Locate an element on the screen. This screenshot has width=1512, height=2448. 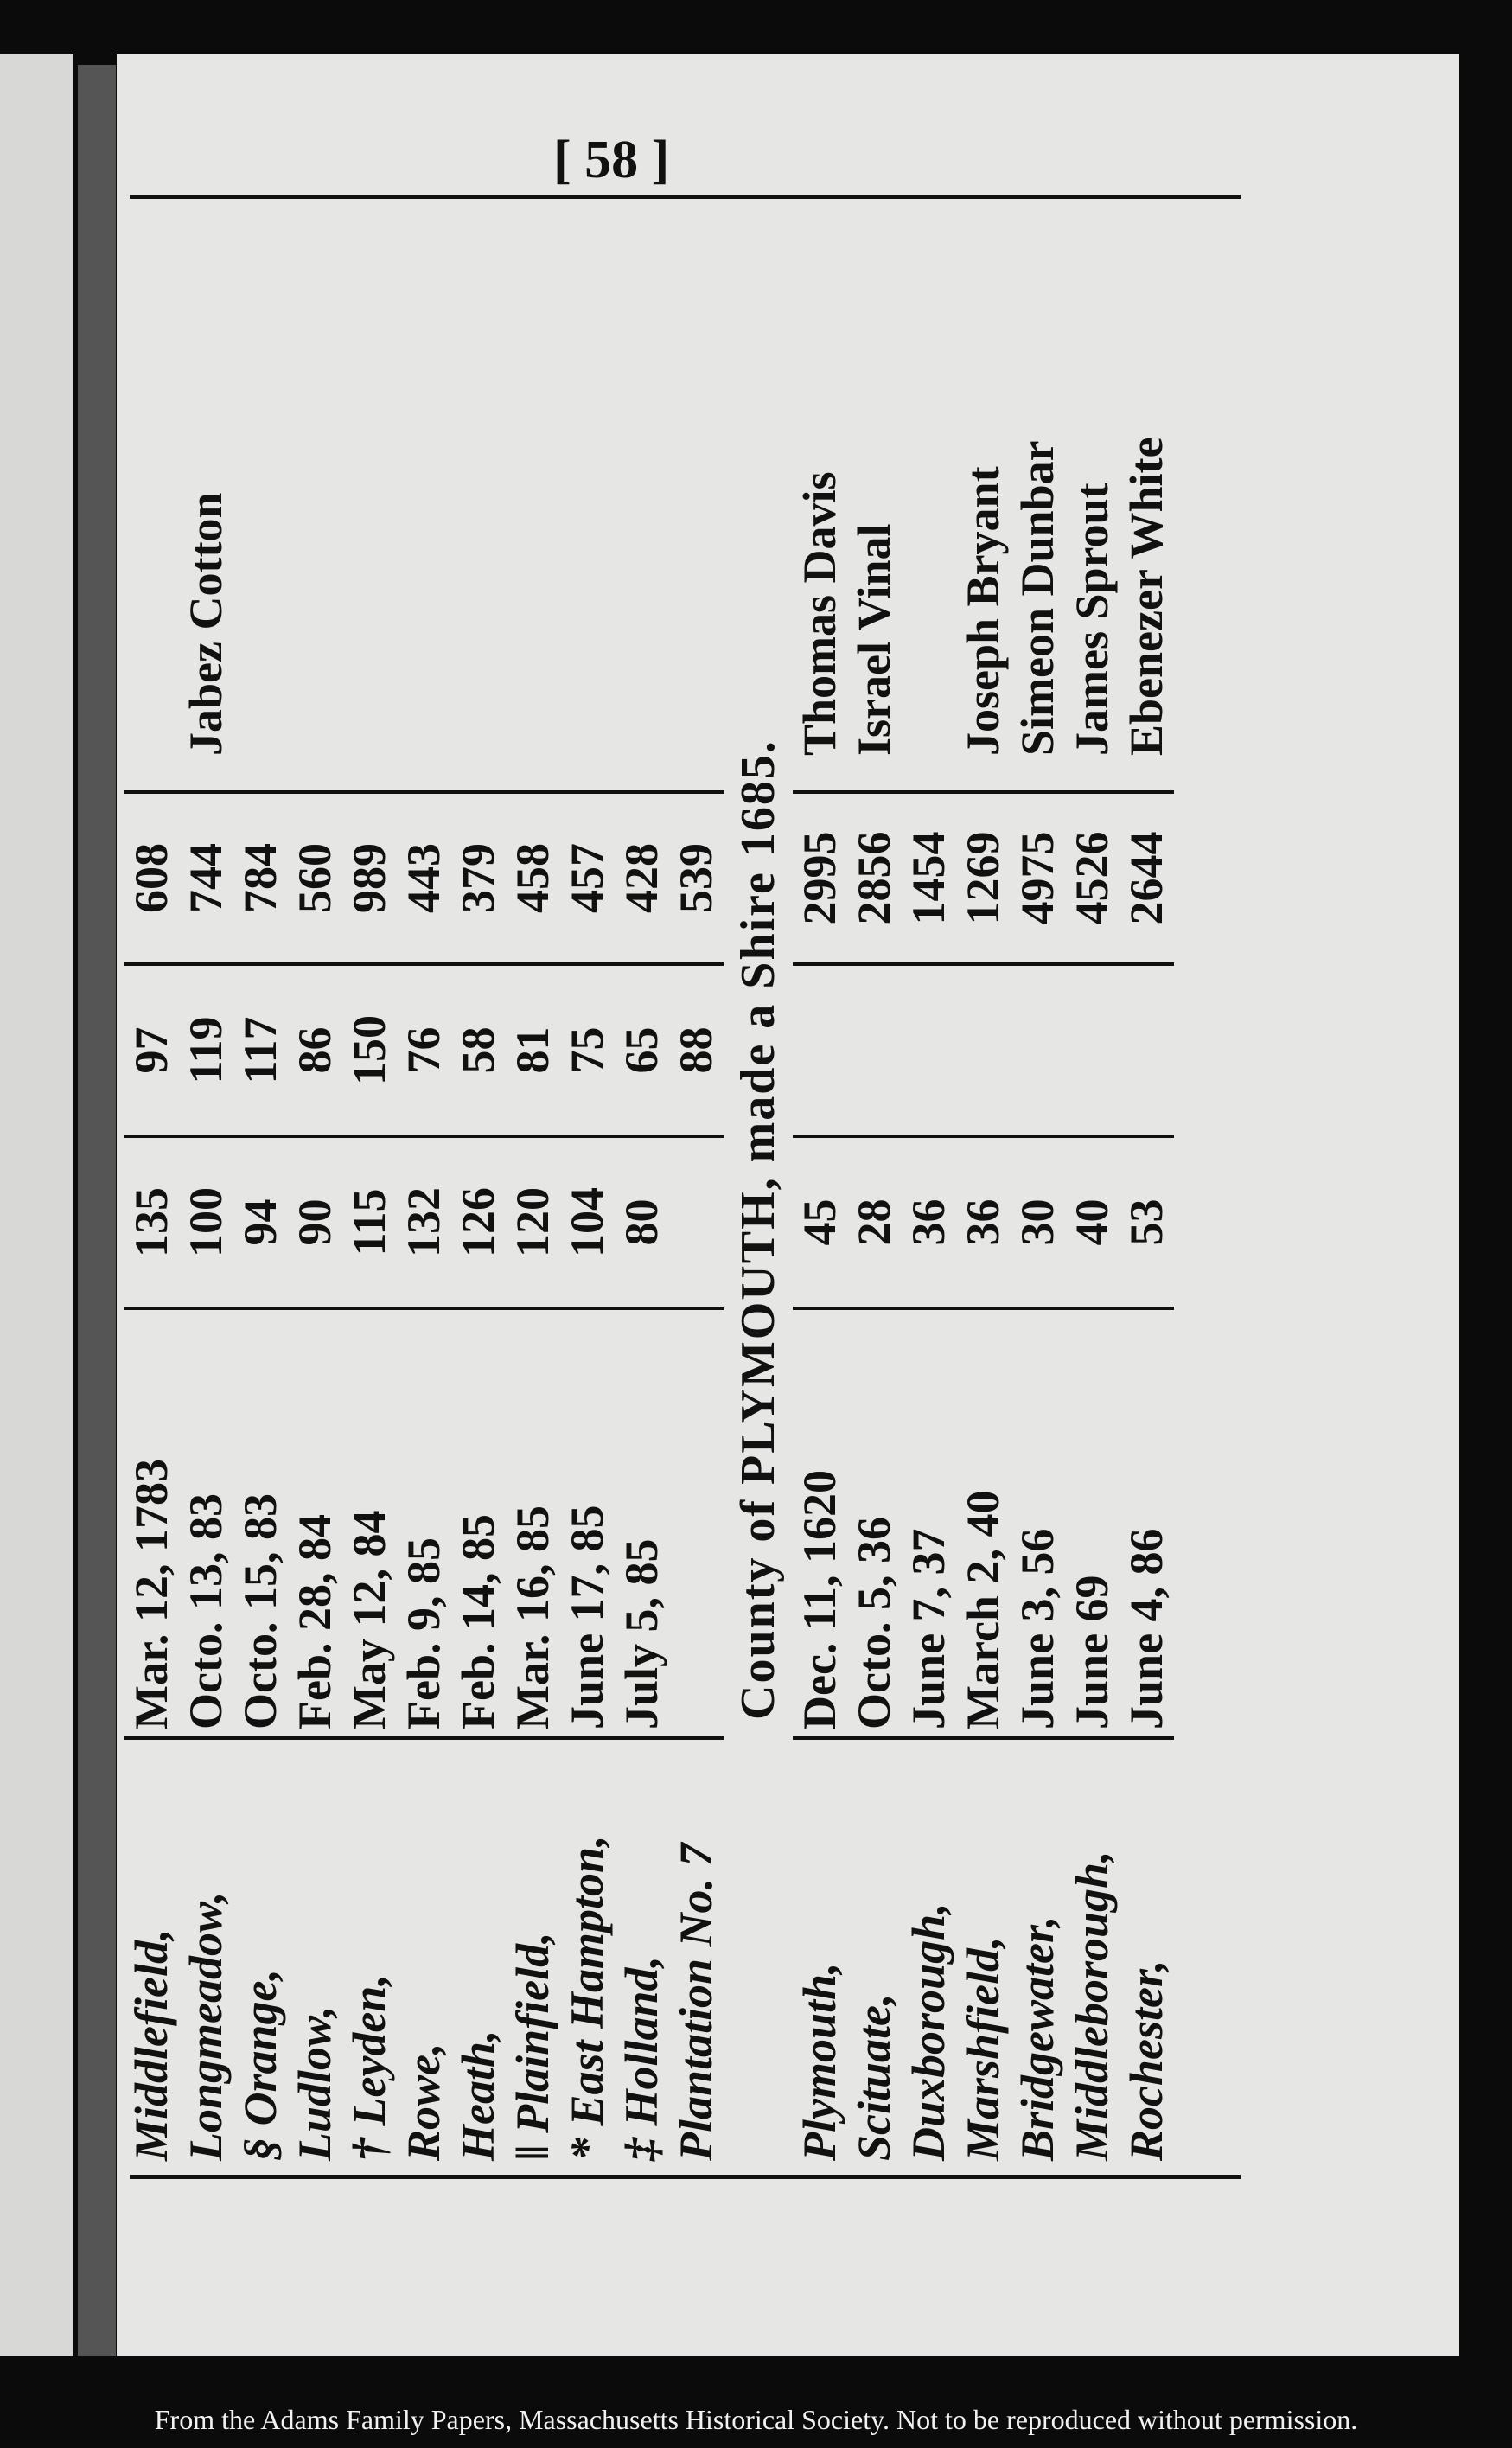
cell-n: 428 is located at coordinates (642, 878).